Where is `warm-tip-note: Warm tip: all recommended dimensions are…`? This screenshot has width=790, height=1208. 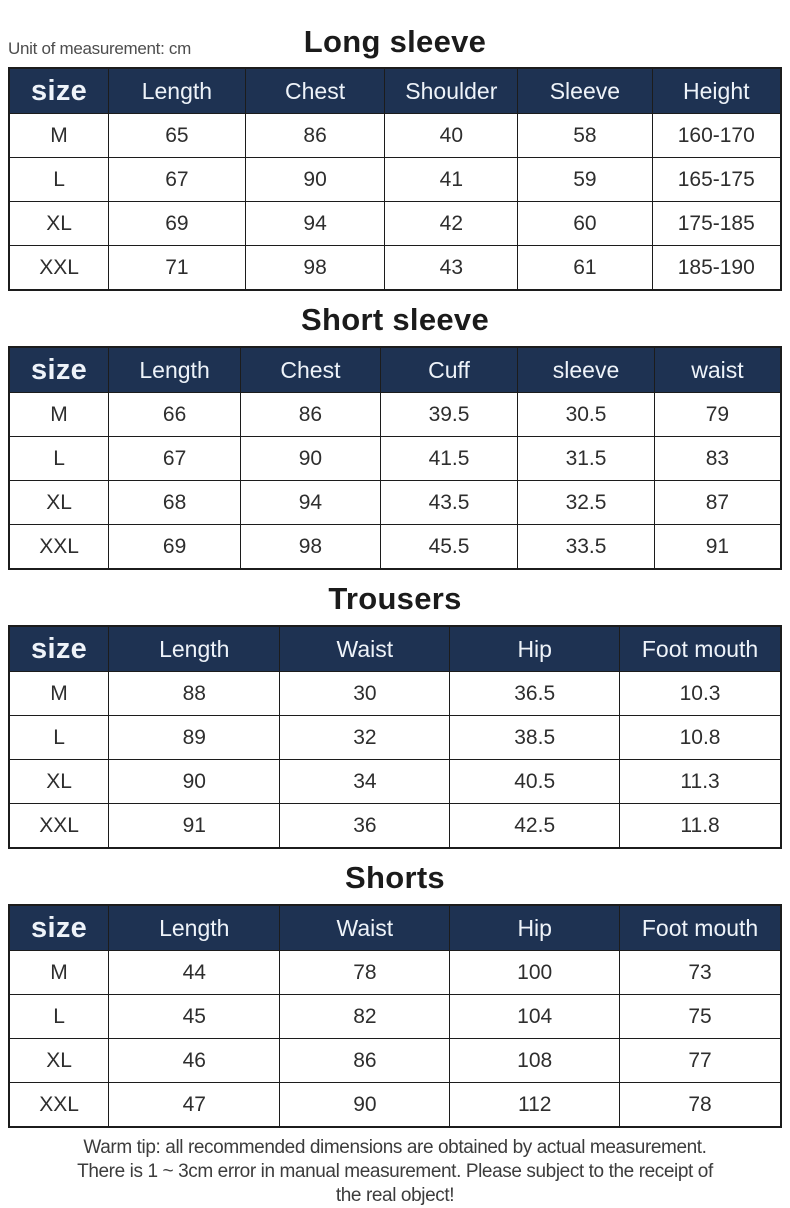 warm-tip-note: Warm tip: all recommended dimensions are… is located at coordinates (395, 1172).